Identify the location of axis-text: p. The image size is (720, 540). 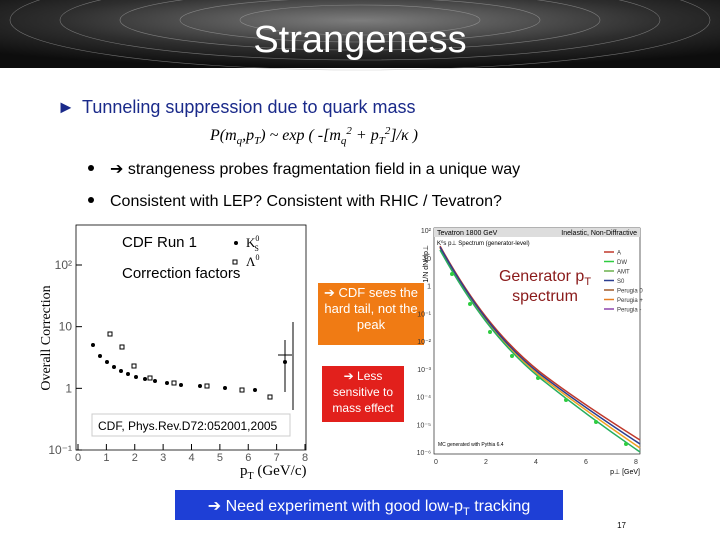
(244, 471).